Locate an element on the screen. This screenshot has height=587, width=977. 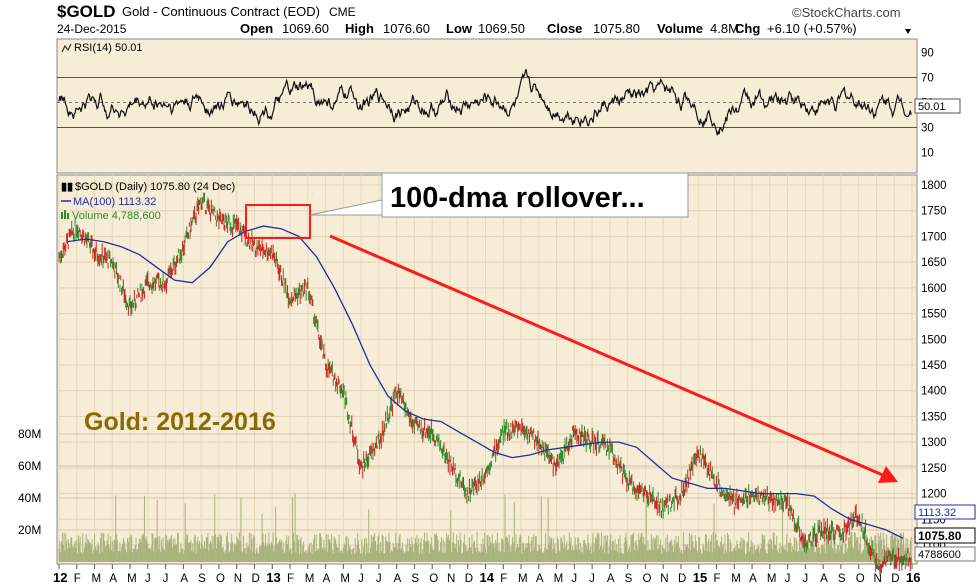
exchange: CME is located at coordinates (342, 12).